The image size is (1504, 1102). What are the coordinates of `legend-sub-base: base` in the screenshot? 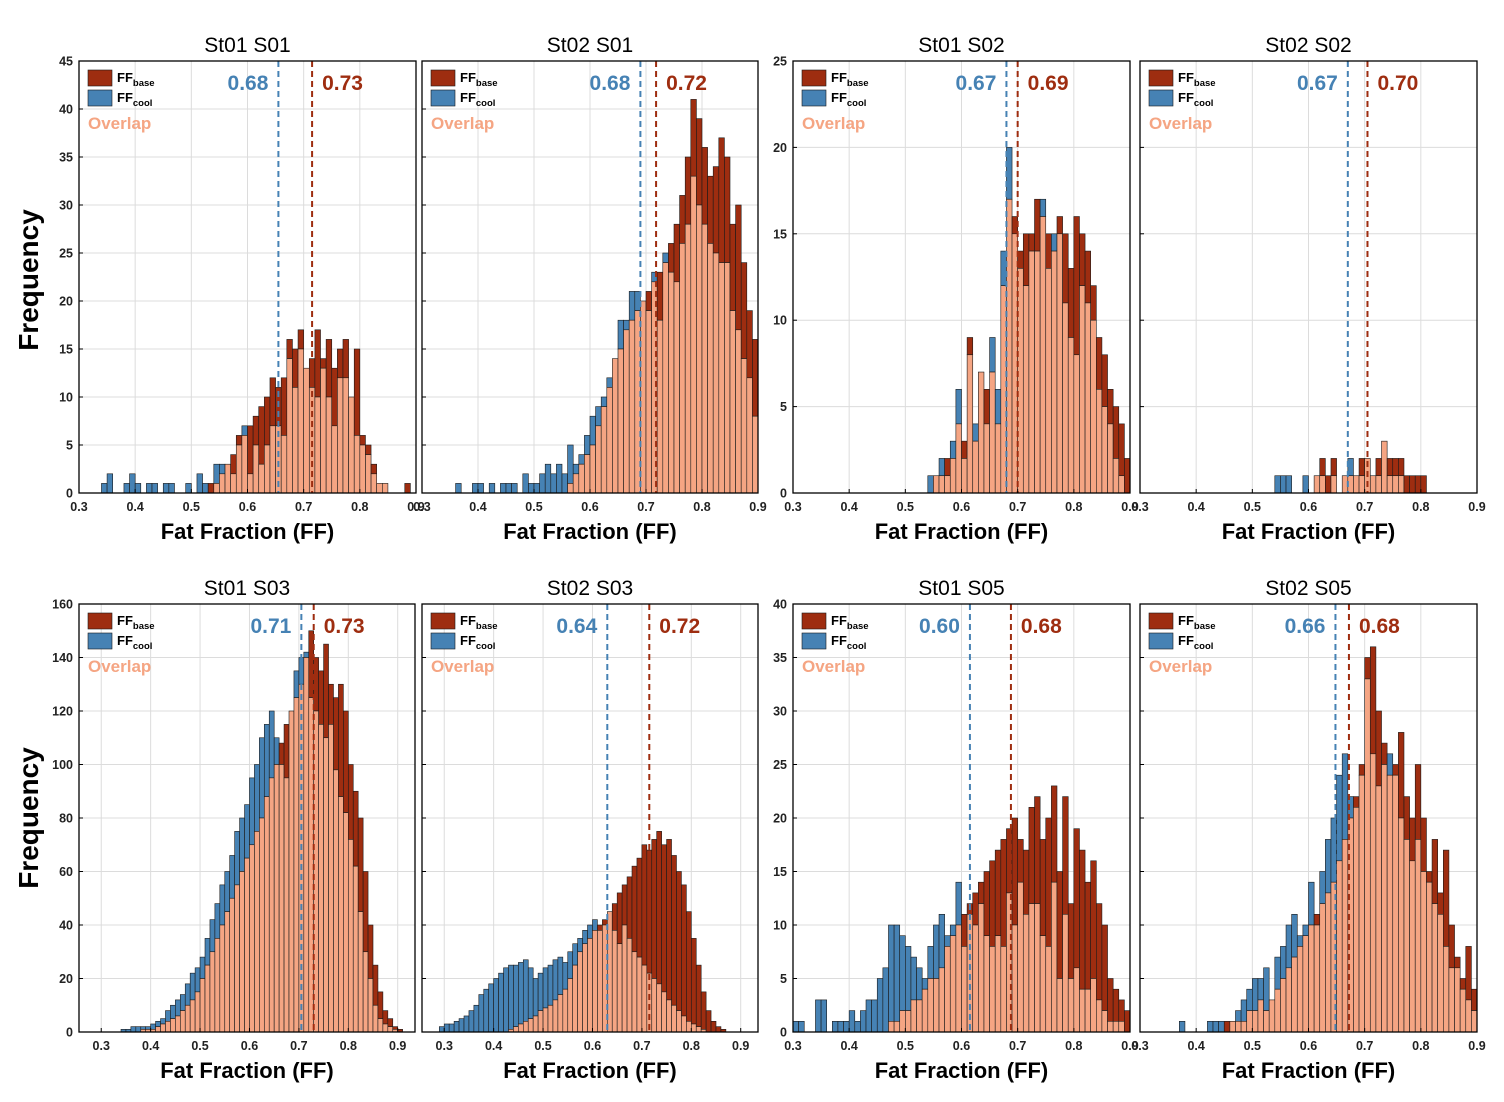 It's located at (858, 626).